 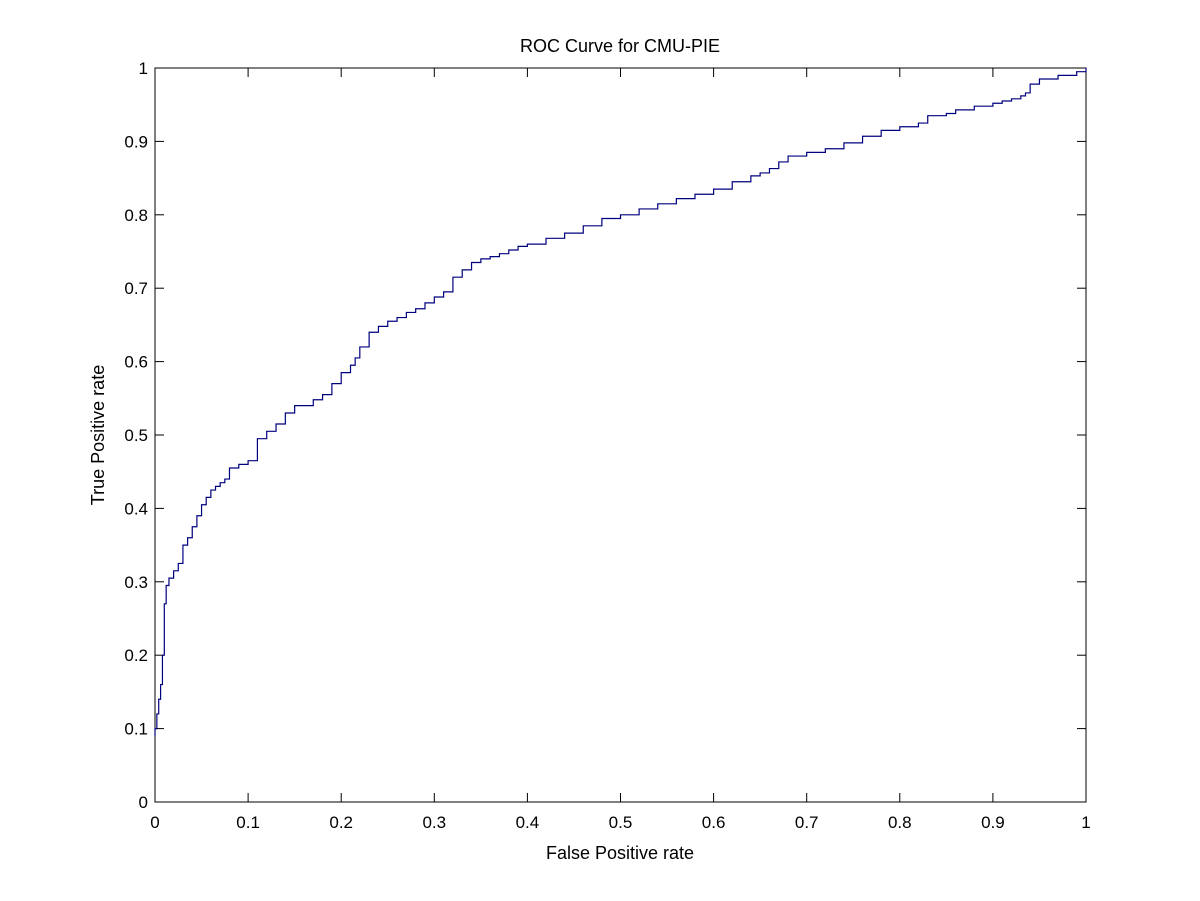 I want to click on x-tick-label: 1, so click(x=1085, y=822).